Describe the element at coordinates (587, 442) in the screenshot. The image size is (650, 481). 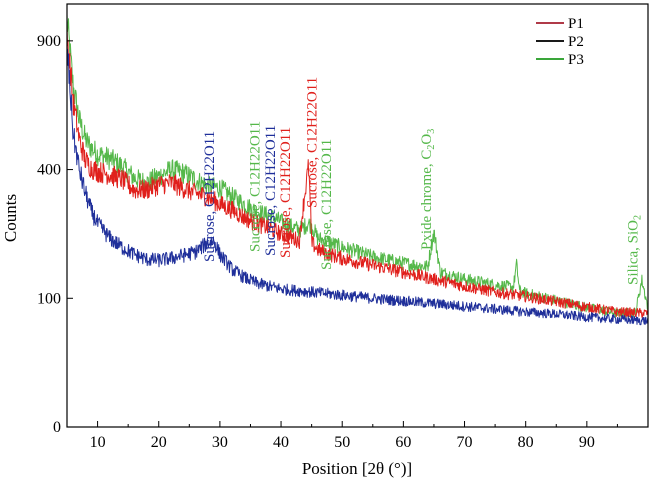
I see `x-tick-label: 90` at that location.